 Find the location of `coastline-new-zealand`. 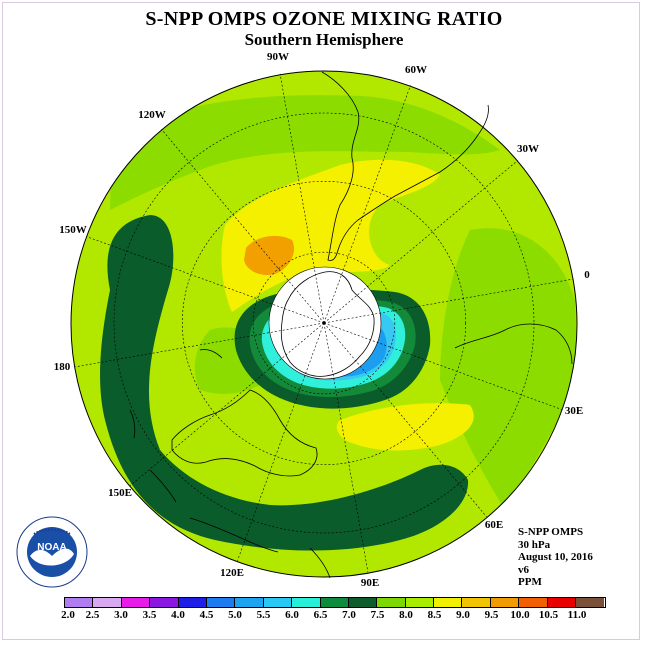

coastline-new-zealand is located at coordinates (176, 394).